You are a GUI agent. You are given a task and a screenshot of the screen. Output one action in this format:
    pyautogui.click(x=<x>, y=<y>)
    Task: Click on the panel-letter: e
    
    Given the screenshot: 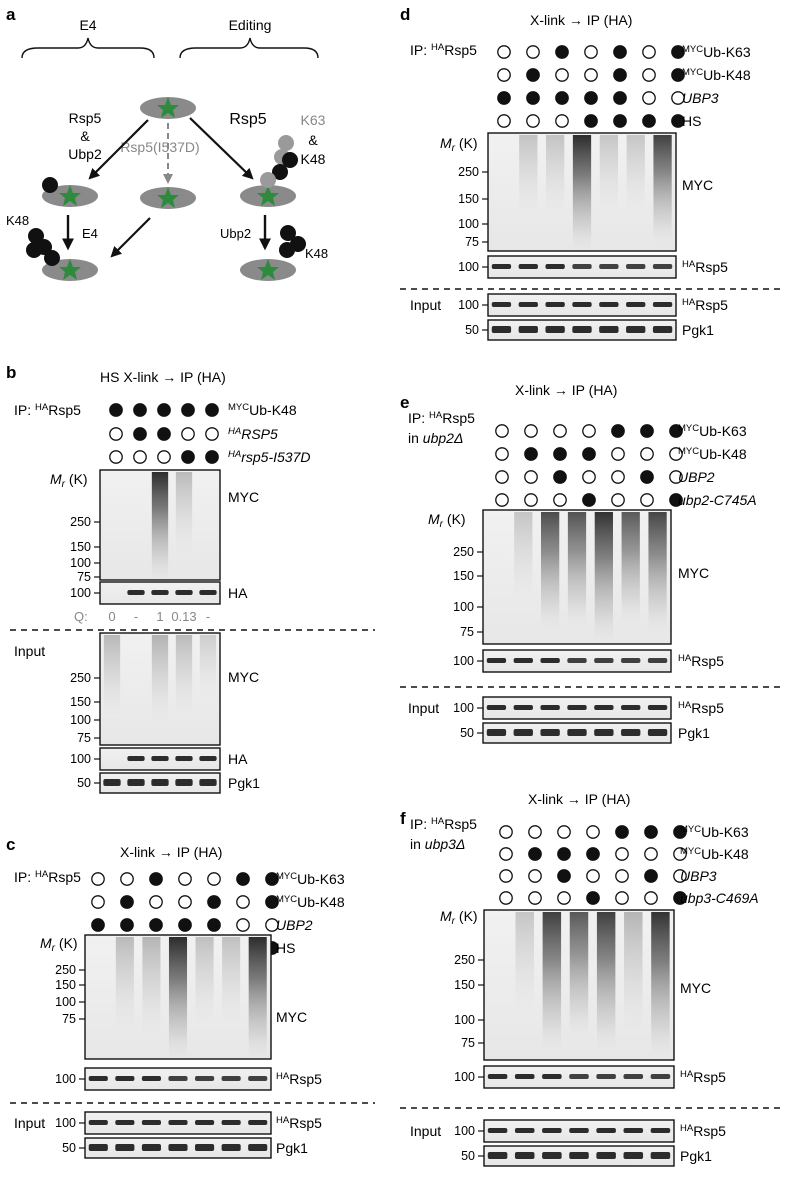 What is the action you would take?
    pyautogui.click(x=404, y=402)
    